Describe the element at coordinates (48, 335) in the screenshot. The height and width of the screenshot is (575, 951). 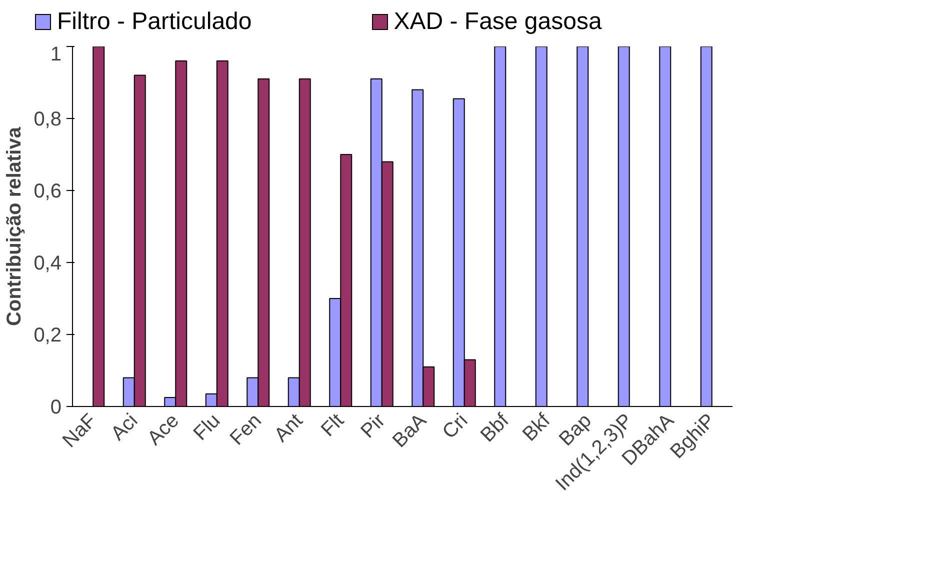
I see `y-tick-label: 0,2` at that location.